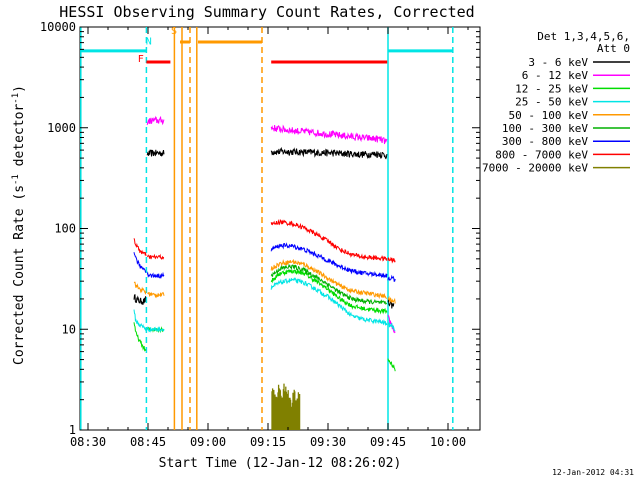 The height and width of the screenshot is (484, 640). Describe the element at coordinates (88, 442) in the screenshot. I see `x-tick-label-0: 08:30` at that location.